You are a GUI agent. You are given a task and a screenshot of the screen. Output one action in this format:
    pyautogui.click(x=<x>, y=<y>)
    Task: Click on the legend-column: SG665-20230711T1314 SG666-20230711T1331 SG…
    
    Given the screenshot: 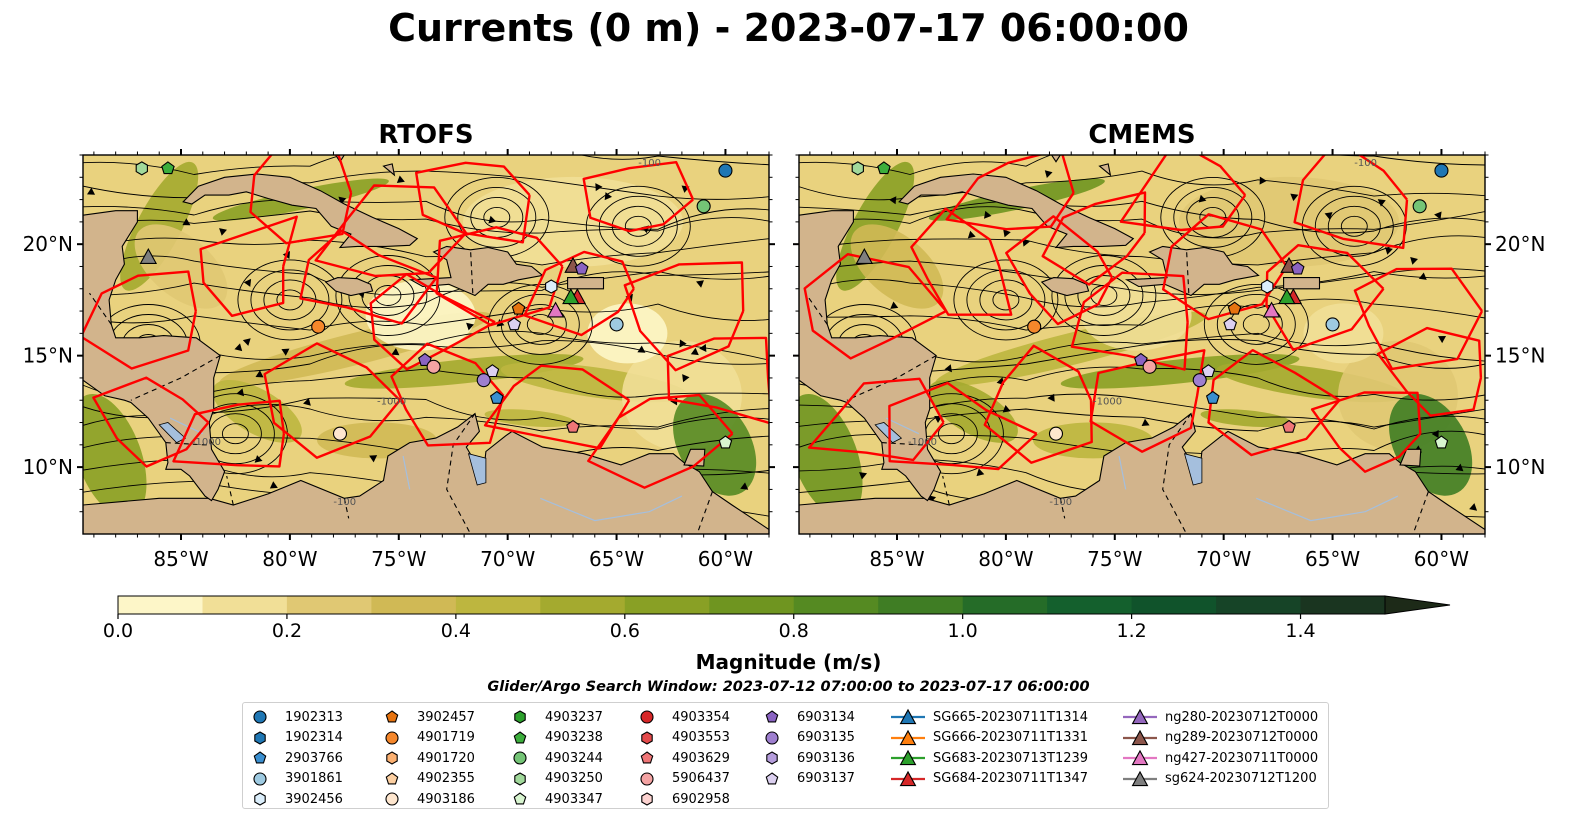 What is the action you would take?
    pyautogui.click(x=989, y=748)
    